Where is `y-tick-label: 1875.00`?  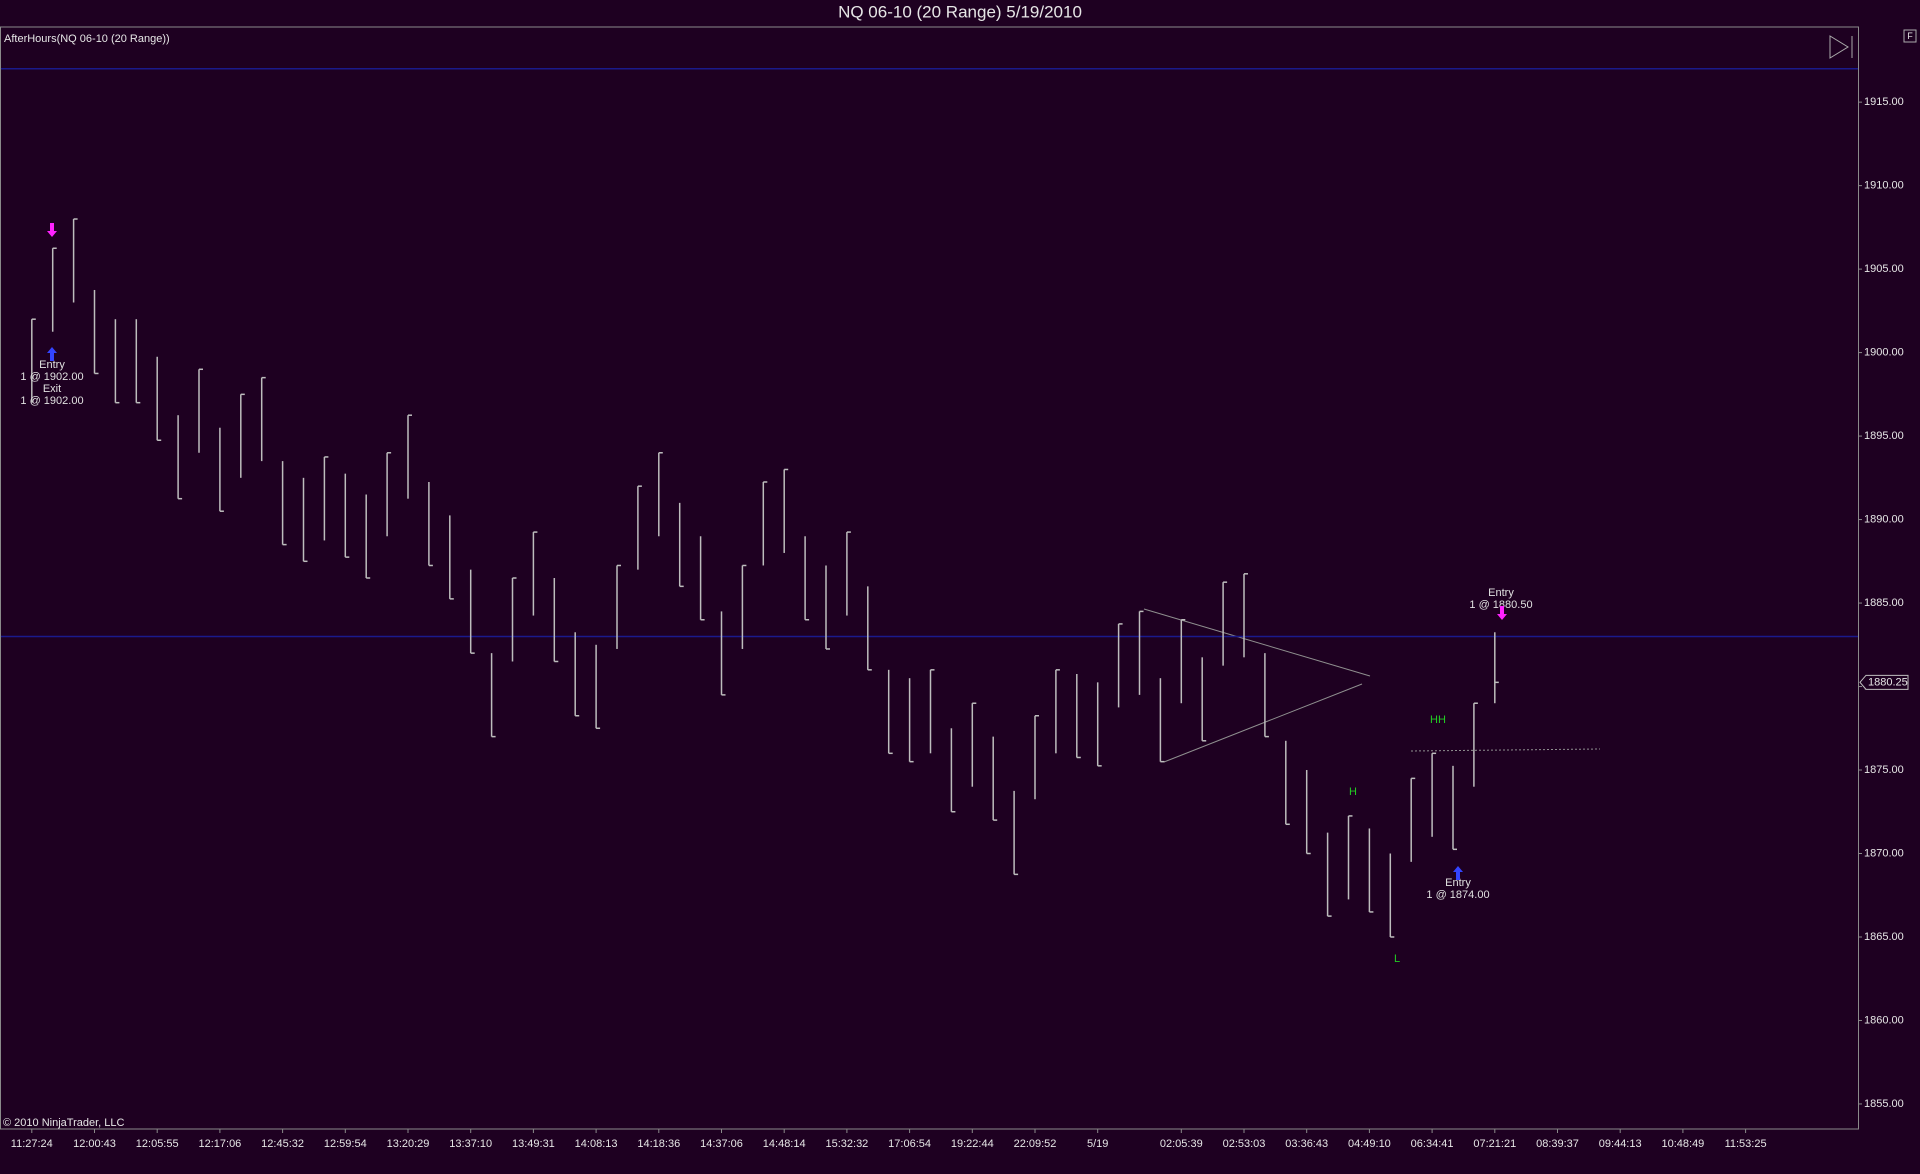
y-tick-label: 1875.00 is located at coordinates (1884, 770).